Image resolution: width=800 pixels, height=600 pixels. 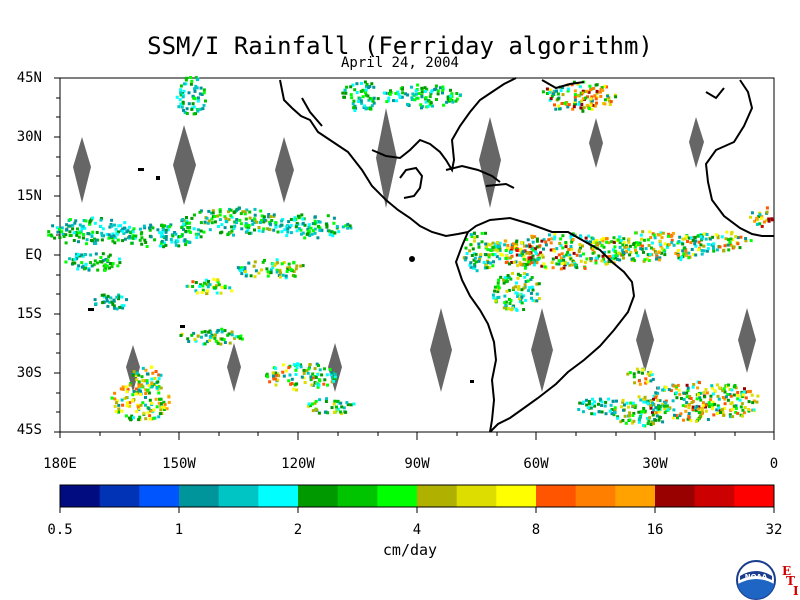 I want to click on lat-label-30n: 30N, so click(x=29, y=137).